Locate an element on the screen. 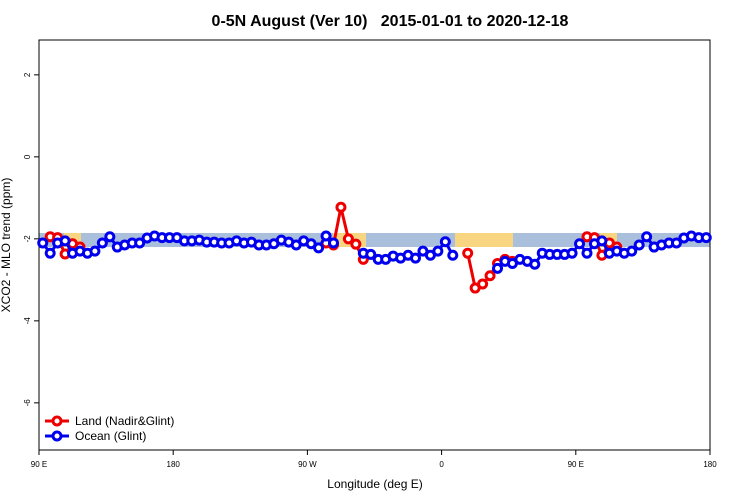  y-axis-label: XCO2 - MLO trend (ppm) is located at coordinates (6, 245).